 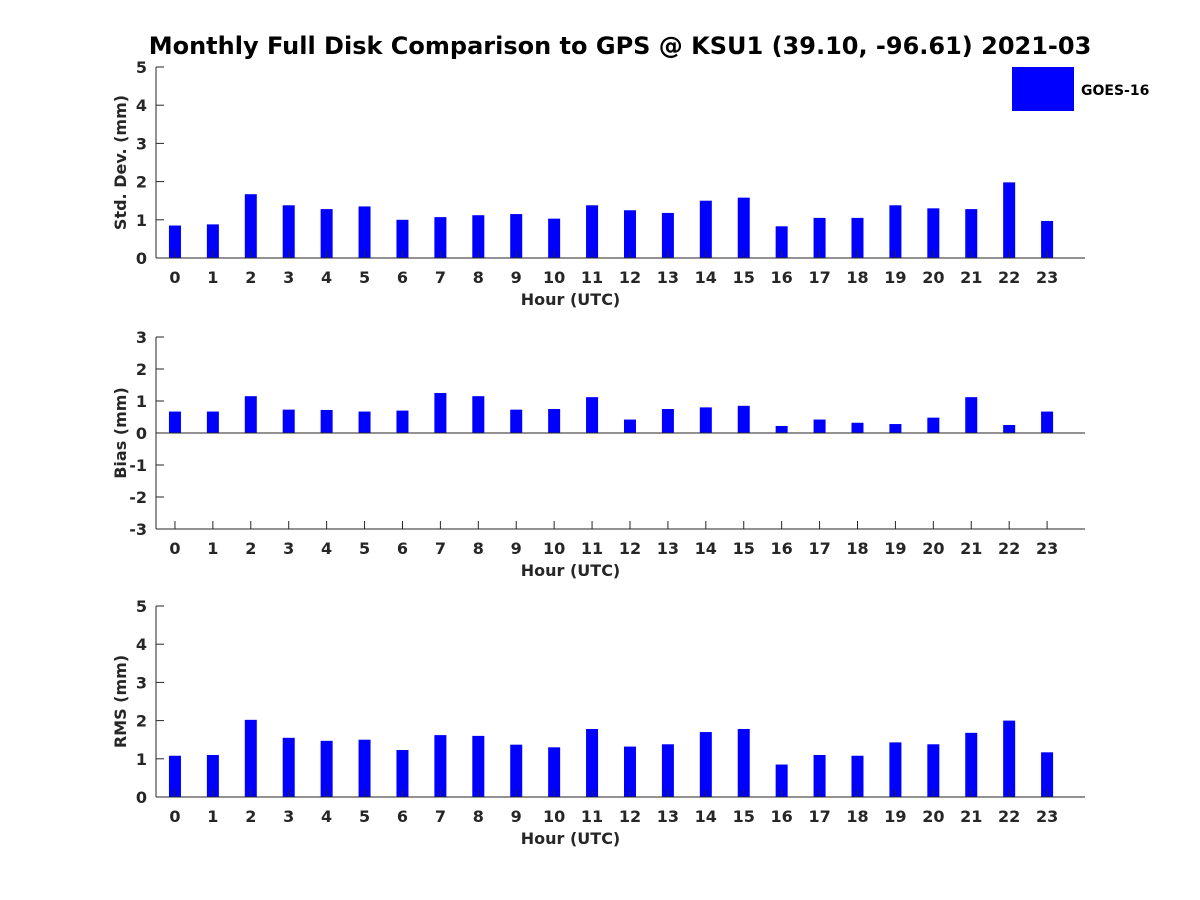 What do you see at coordinates (141, 337) in the screenshot?
I see `y-tick-label: 3` at bounding box center [141, 337].